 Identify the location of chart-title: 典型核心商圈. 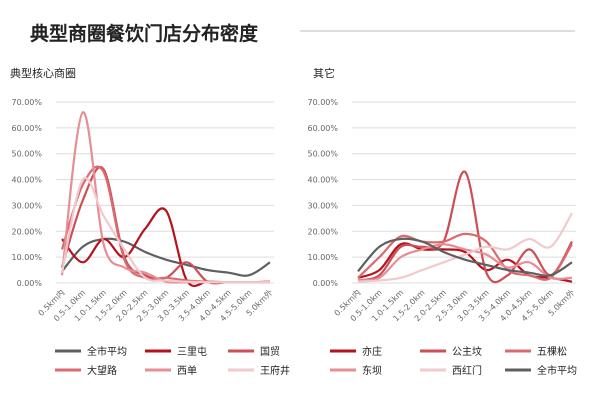
(43, 73).